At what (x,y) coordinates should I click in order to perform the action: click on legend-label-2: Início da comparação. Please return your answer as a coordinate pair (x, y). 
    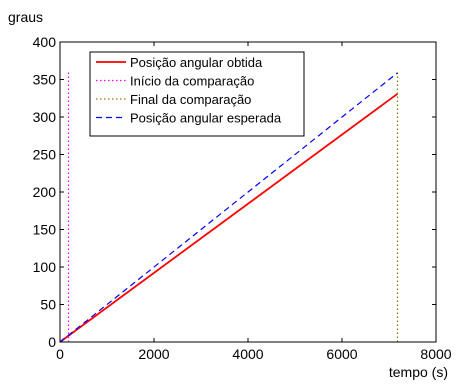
    Looking at the image, I should click on (192, 81).